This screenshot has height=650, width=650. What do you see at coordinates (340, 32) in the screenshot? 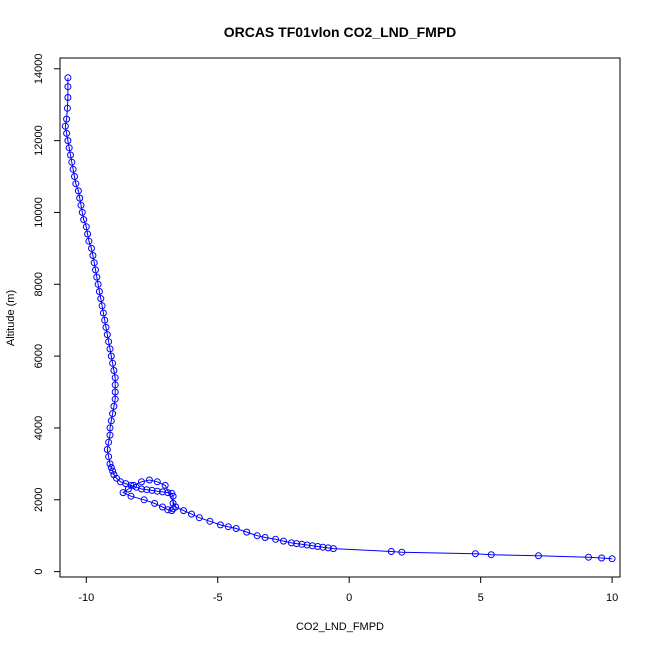
I see `chart-title: ORCAS TF01vlon CO2_LND_FMPD` at bounding box center [340, 32].